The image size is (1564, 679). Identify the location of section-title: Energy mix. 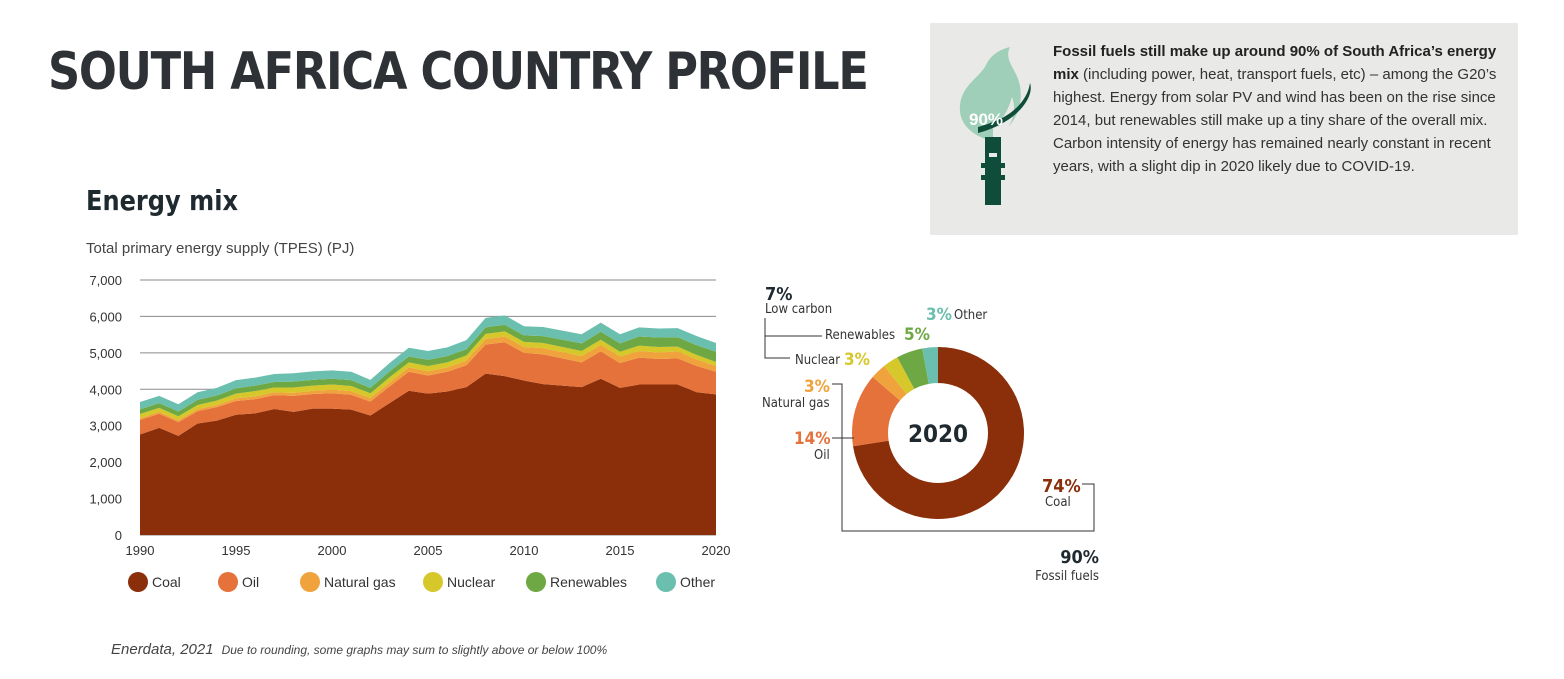
(162, 200).